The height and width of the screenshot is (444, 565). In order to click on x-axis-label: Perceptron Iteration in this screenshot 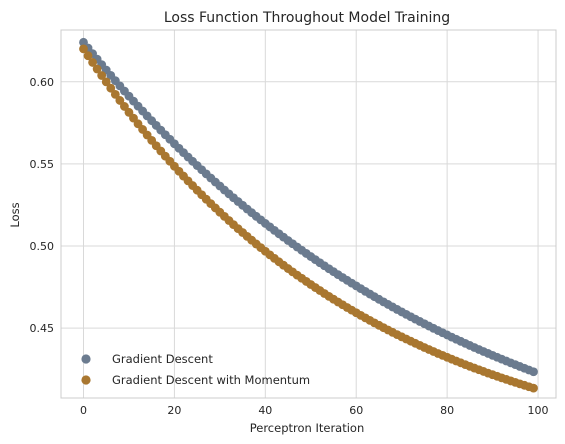, I will do `click(307, 428)`.